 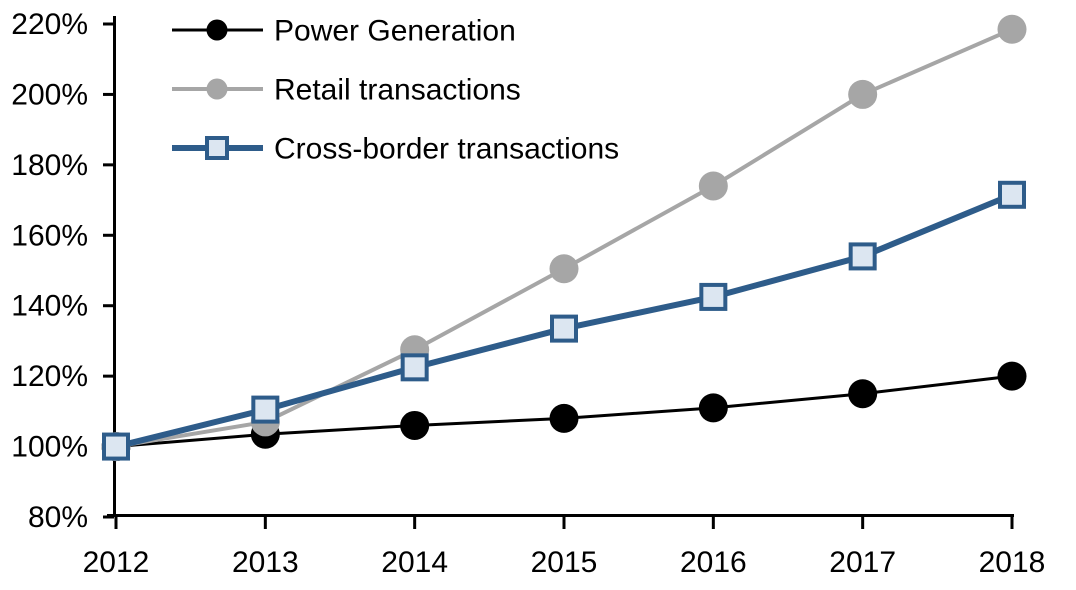 I want to click on legend-item-retail-transactions: Retail transactions, so click(x=346, y=90).